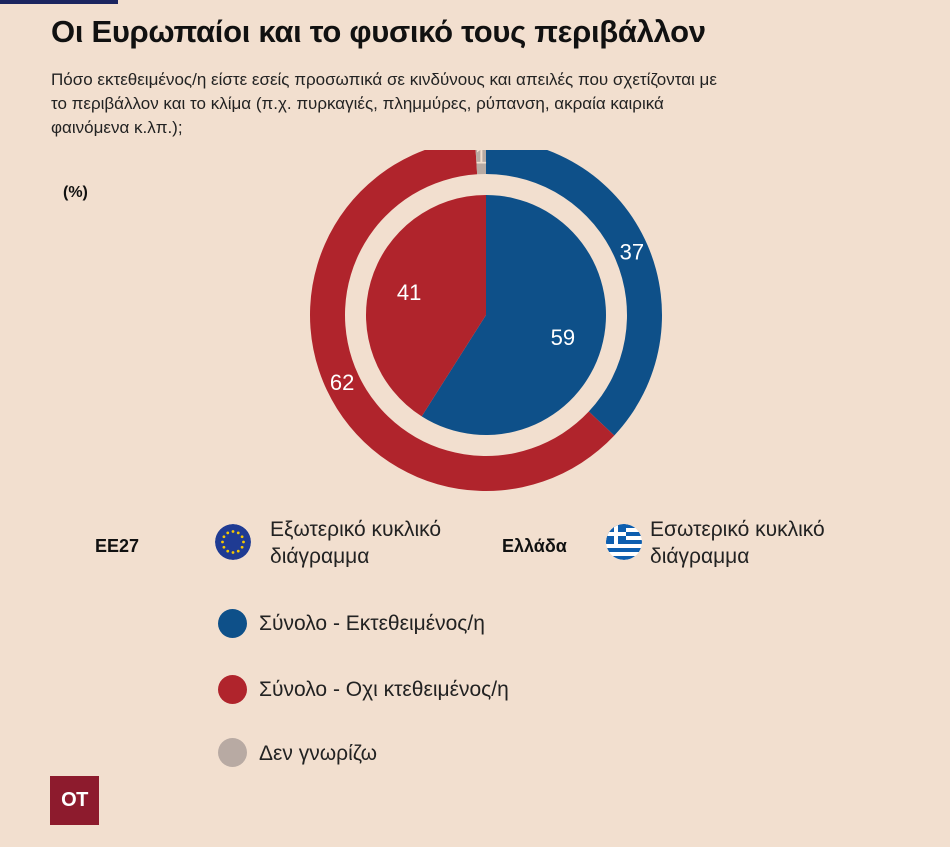 Image resolution: width=950 pixels, height=847 pixels. I want to click on legend-gr-desc: Εσωτερικό κυκλικό διάγραμμα, so click(737, 543).